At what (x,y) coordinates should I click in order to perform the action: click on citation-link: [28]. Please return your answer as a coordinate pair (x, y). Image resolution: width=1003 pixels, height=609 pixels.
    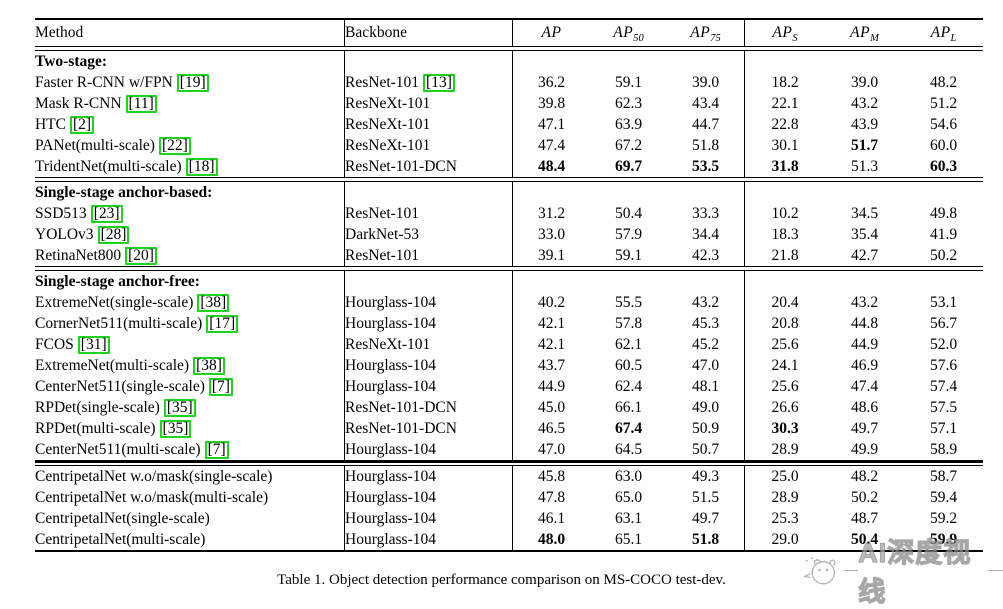
    Looking at the image, I should click on (113, 235).